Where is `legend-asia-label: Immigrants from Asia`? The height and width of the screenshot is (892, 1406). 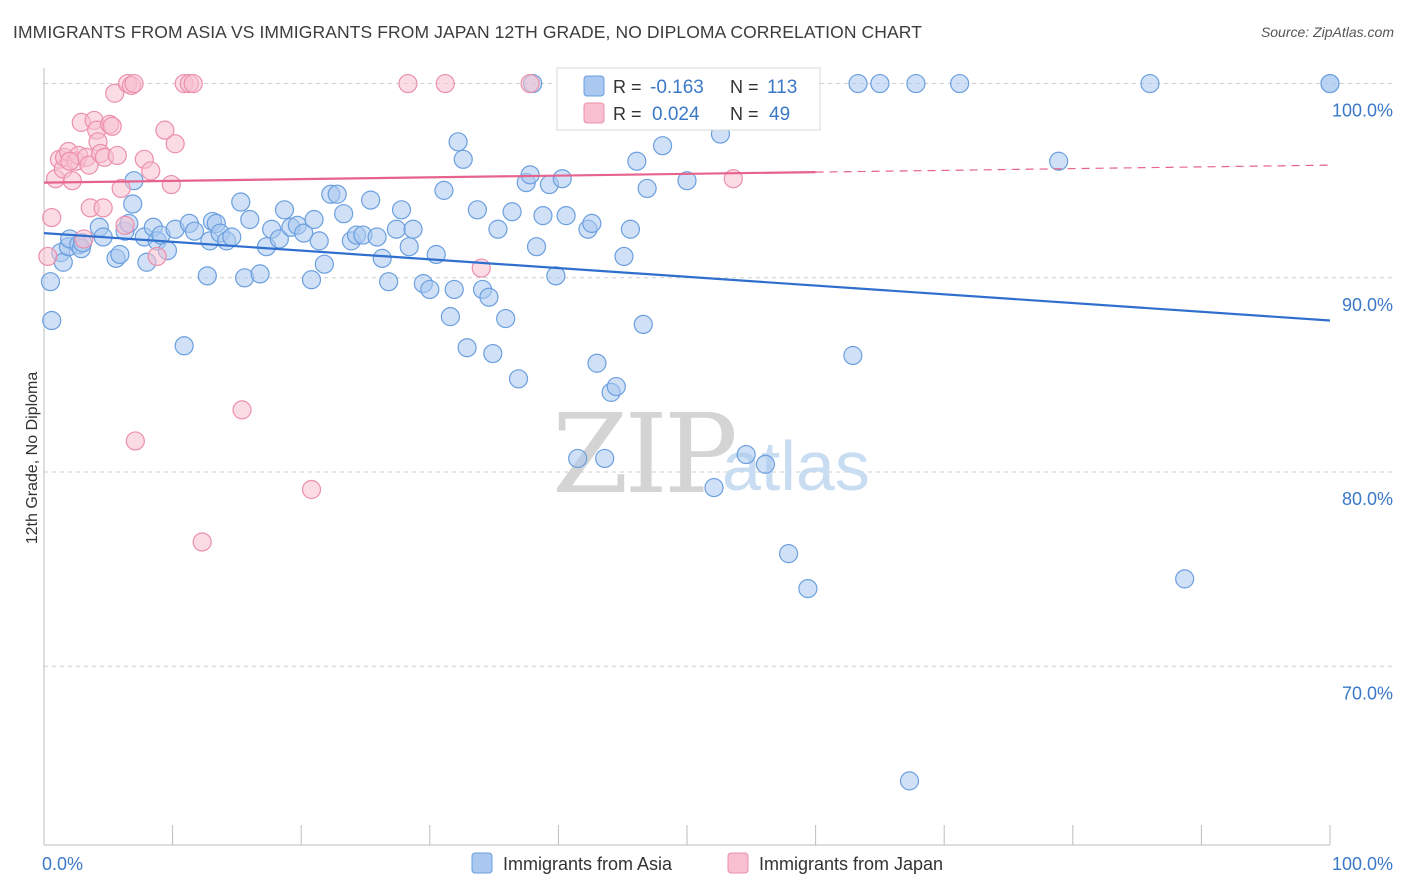 legend-asia-label: Immigrants from Asia is located at coordinates (588, 864).